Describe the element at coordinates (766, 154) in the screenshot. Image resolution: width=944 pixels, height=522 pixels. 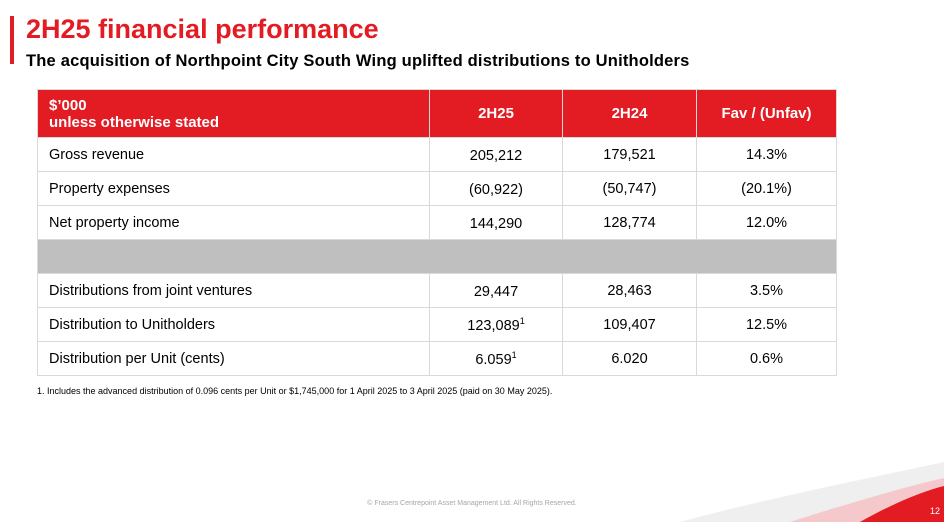
I see `cell-fav: 14.3%` at that location.